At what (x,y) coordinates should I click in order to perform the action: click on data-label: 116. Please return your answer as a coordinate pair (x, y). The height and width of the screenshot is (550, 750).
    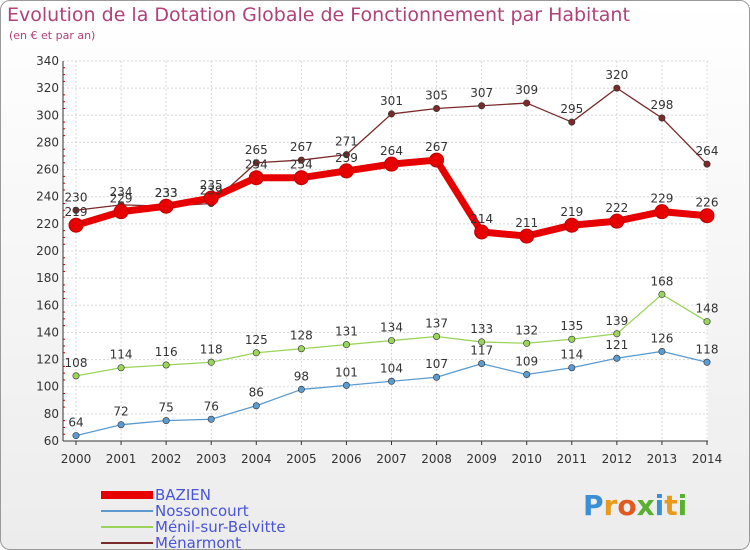
    Looking at the image, I should click on (166, 352).